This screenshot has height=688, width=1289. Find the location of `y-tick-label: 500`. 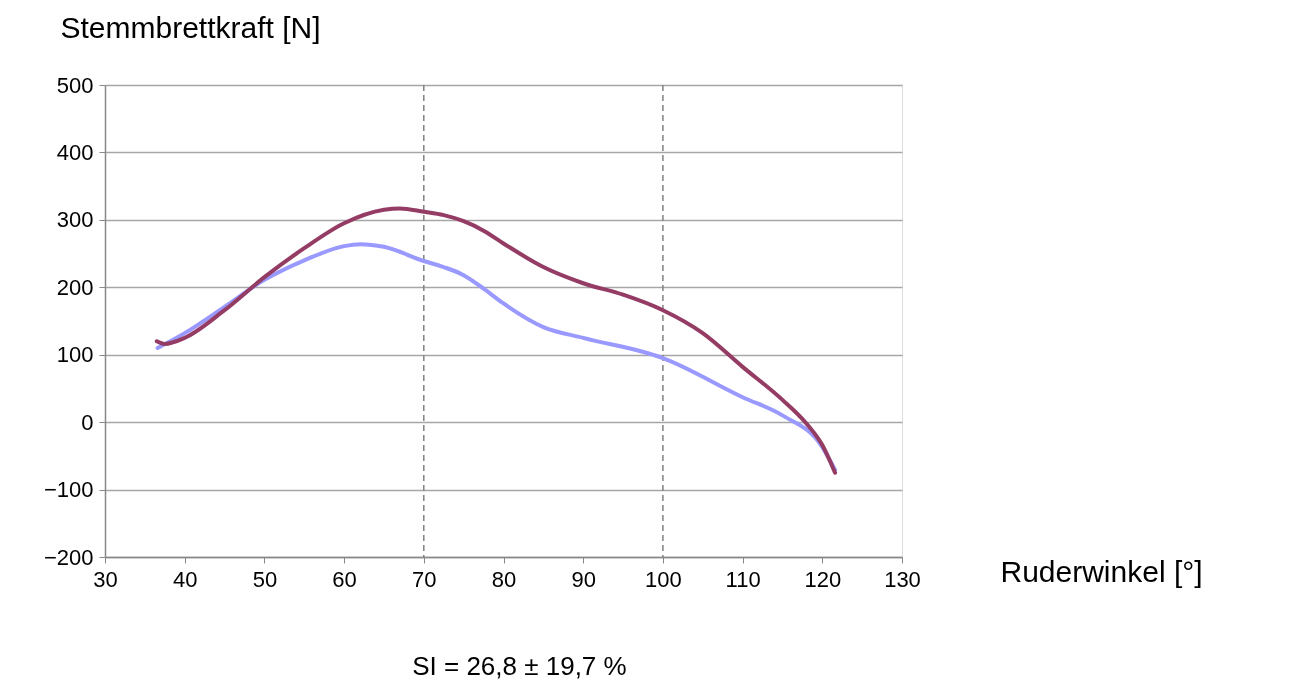

y-tick-label: 500 is located at coordinates (75, 85).